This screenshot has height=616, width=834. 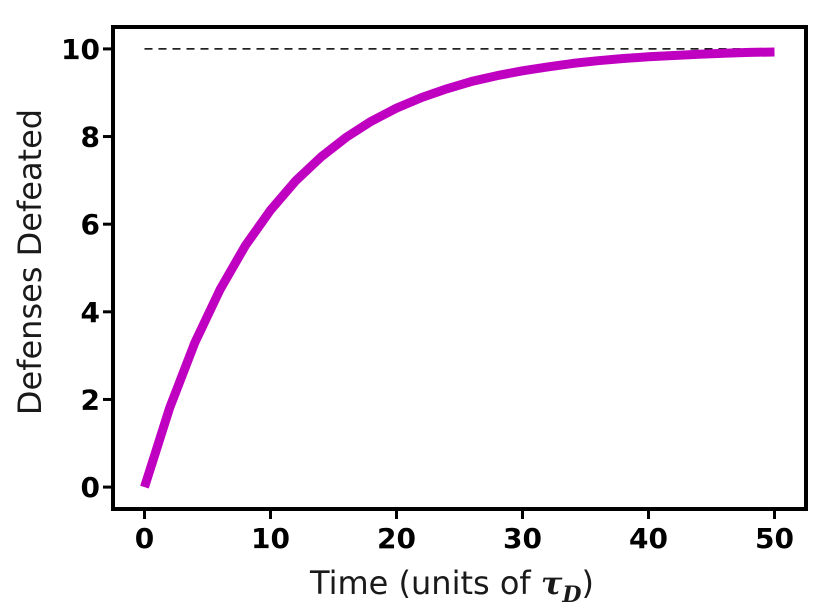 I want to click on y-axis-label: Defenses Defeated, so click(x=30, y=262).